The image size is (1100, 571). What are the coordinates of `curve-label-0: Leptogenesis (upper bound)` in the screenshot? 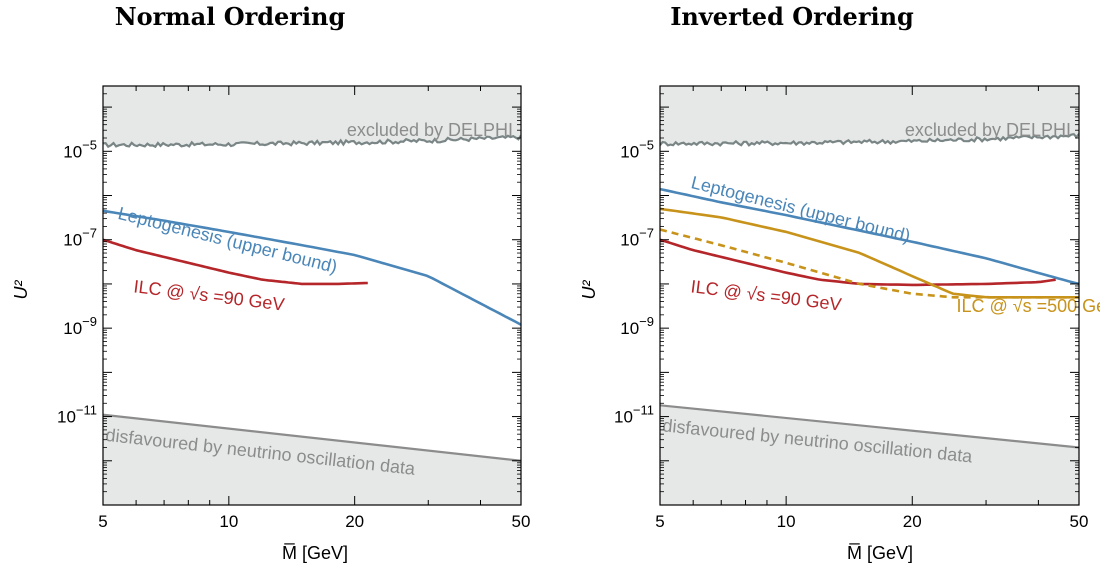 It's located at (227, 240).